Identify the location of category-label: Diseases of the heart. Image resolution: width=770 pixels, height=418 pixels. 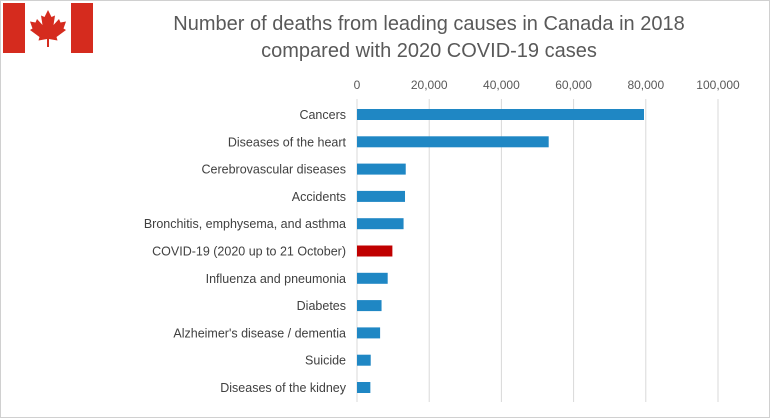
(287, 142).